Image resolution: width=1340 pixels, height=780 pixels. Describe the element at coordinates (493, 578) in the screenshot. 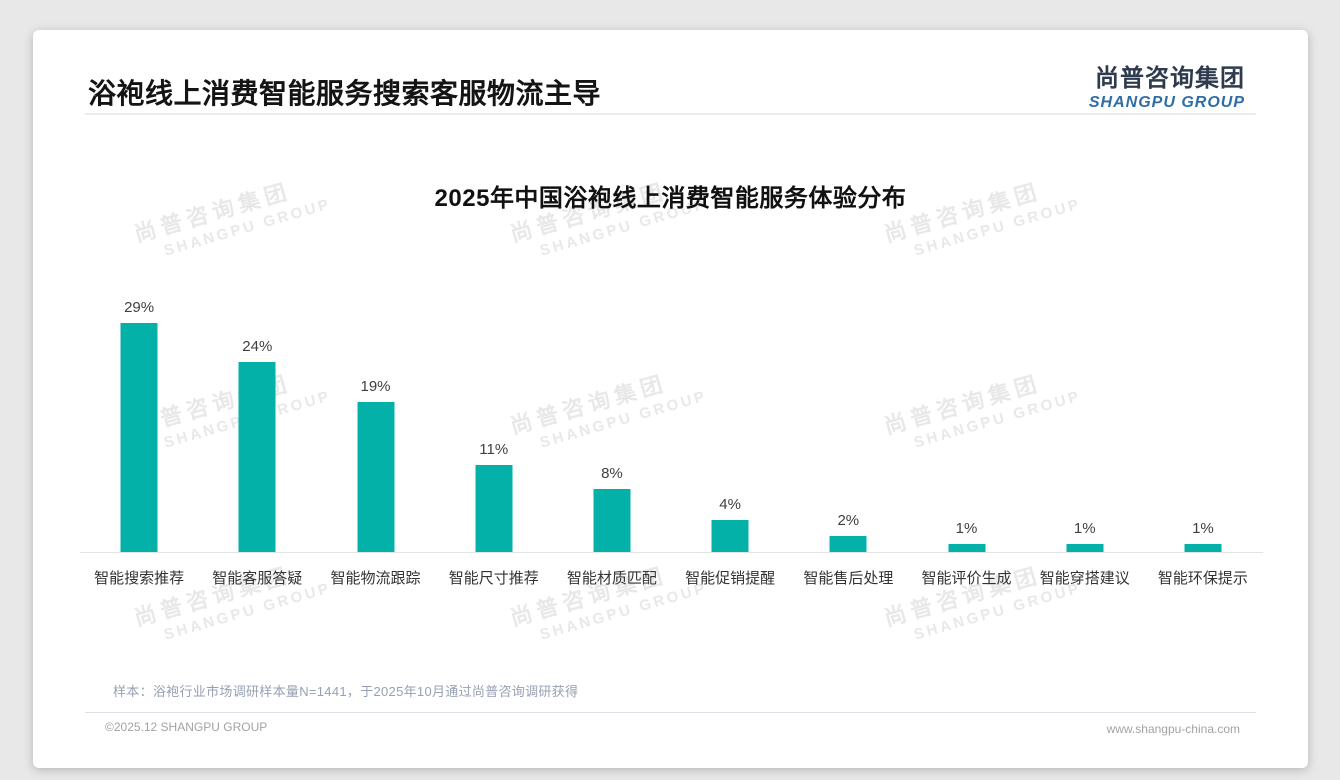

I see `x-axis-label: 智能尺寸推荐` at that location.